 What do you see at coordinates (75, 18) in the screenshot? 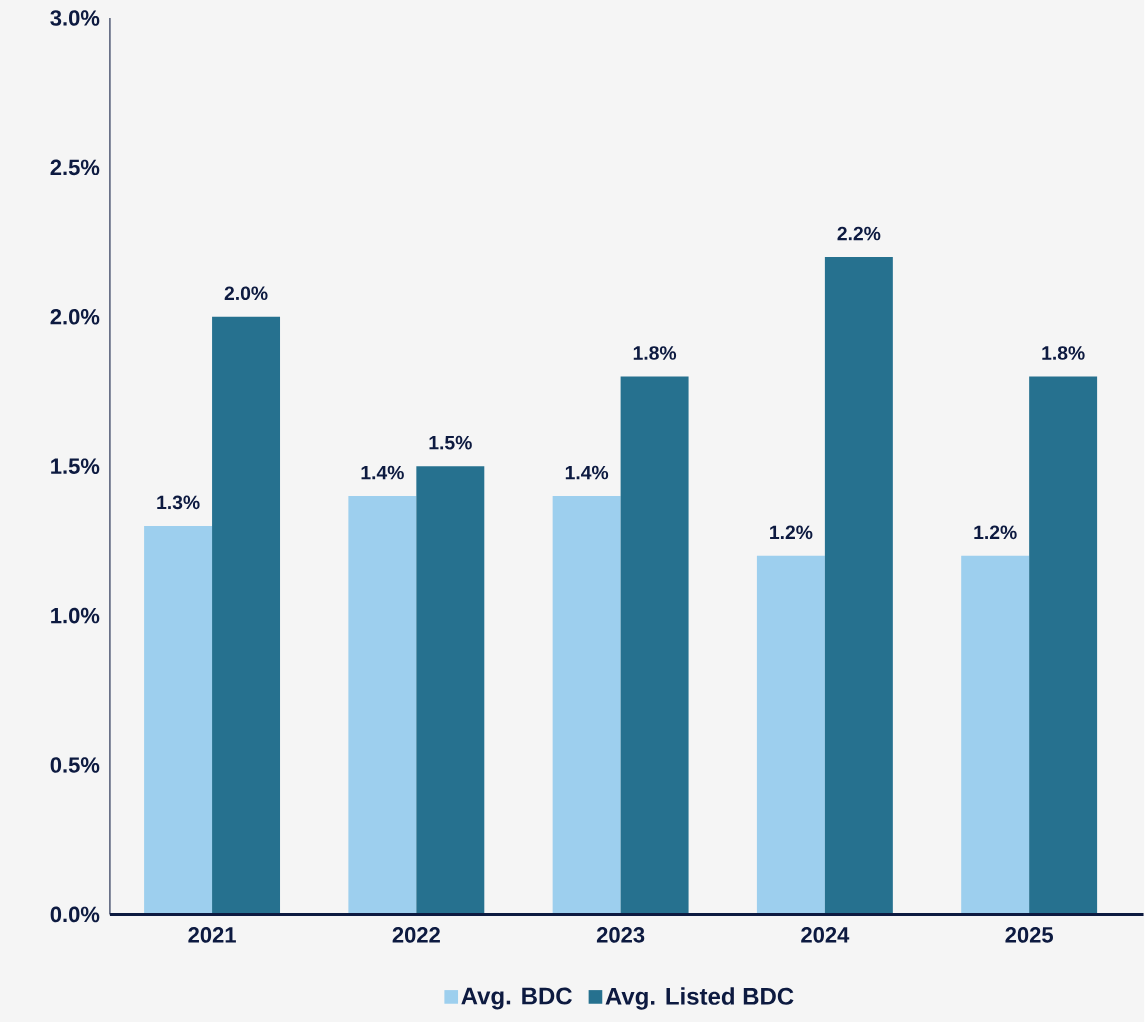
I see `y-tick-label: 3.0%` at bounding box center [75, 18].